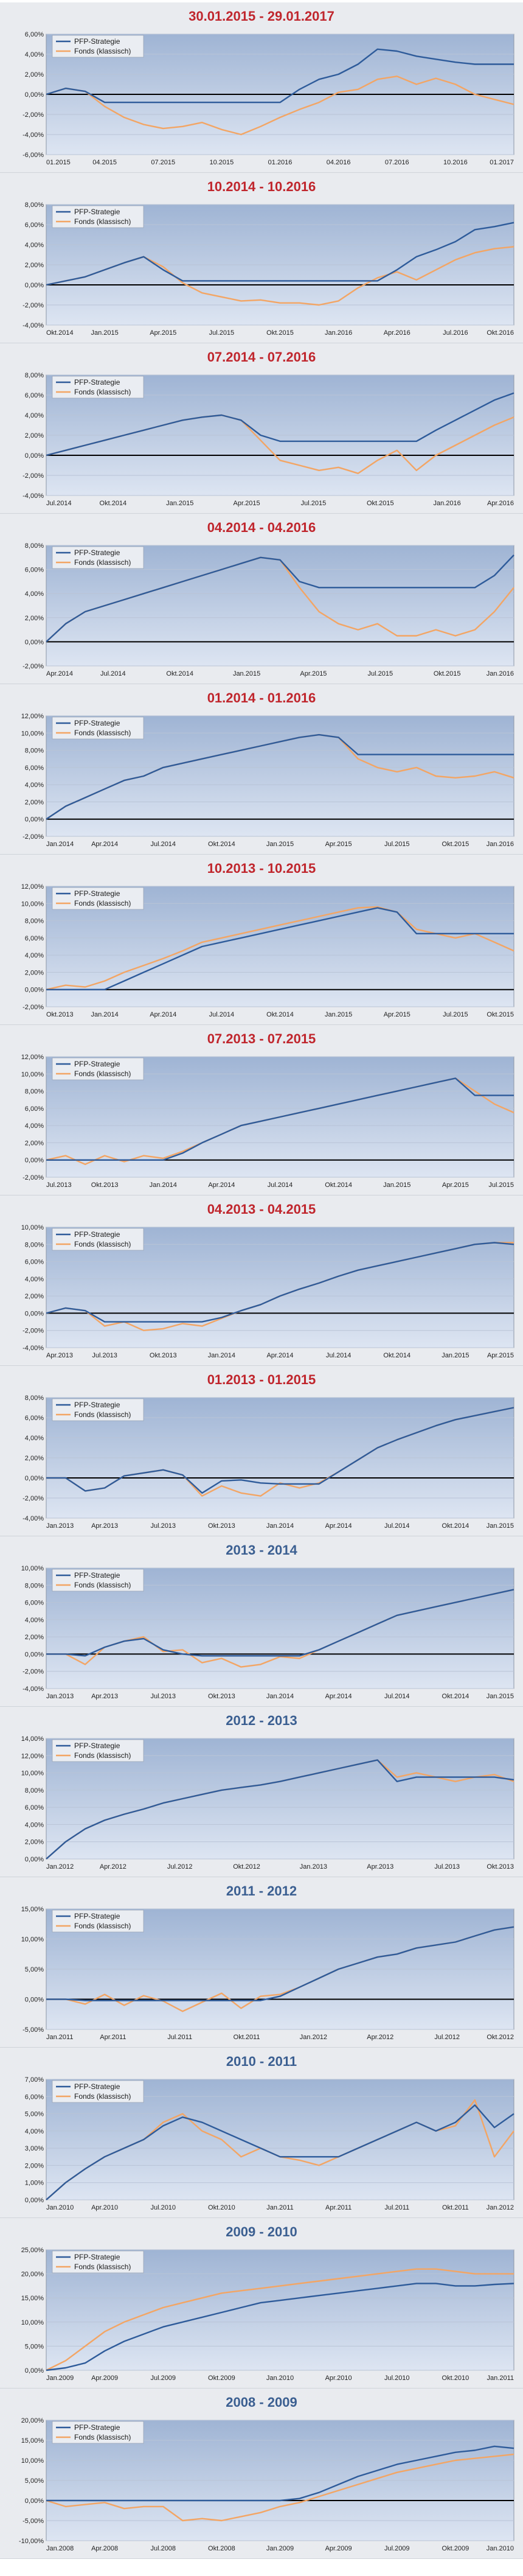  I want to click on x-tick-label: Jul.2010, so click(163, 2207).